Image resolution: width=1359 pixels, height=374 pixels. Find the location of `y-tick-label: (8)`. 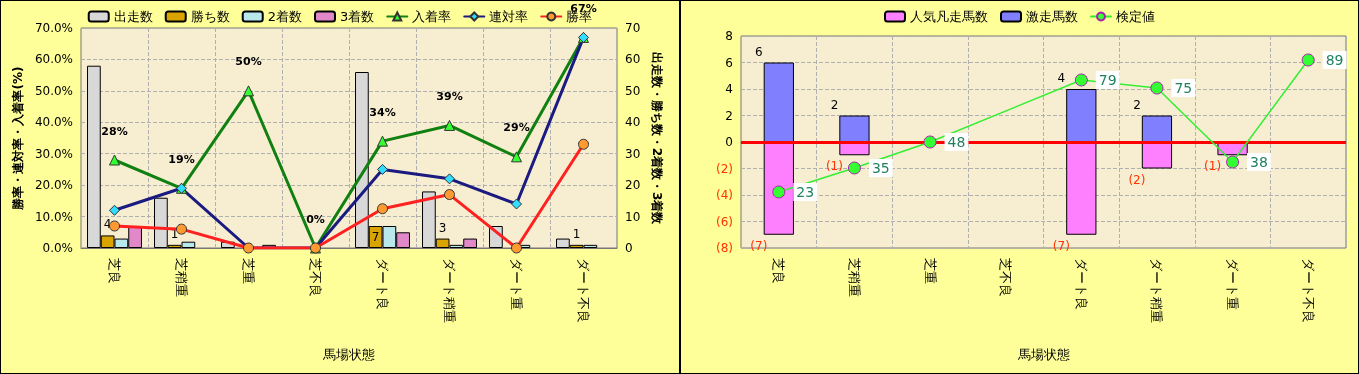

y-tick-label: (8) is located at coordinates (724, 248).